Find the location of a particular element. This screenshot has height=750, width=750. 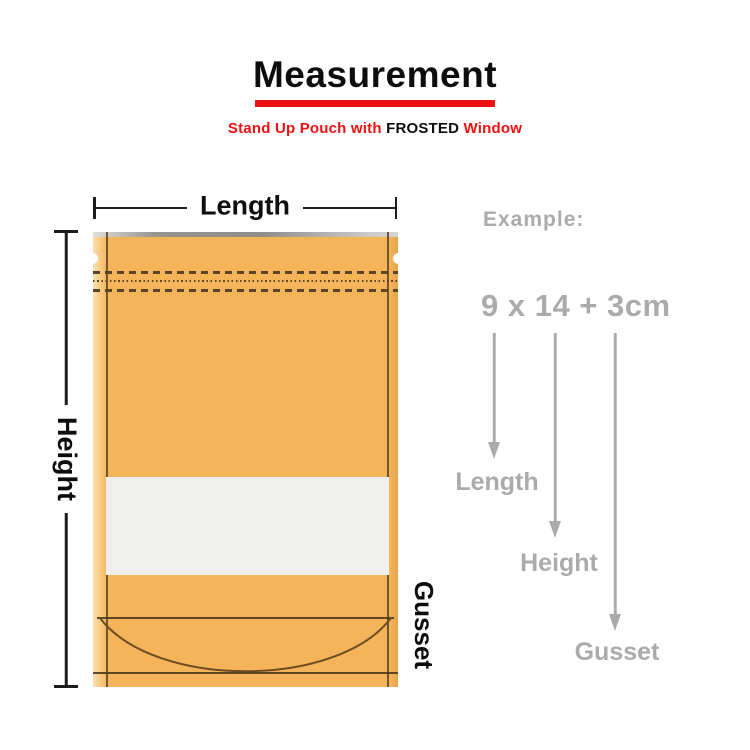

example-heading: Example: is located at coordinates (534, 219).